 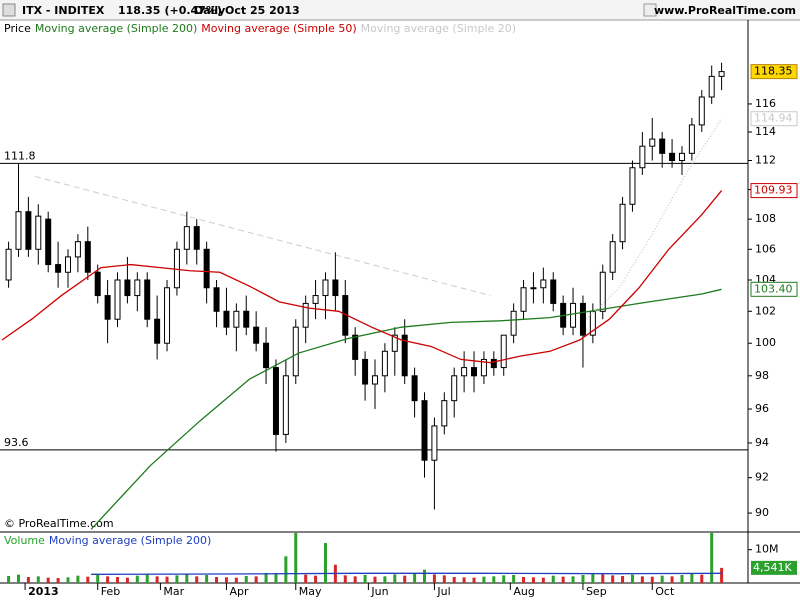 I want to click on menu-icon, so click(x=9, y=10).